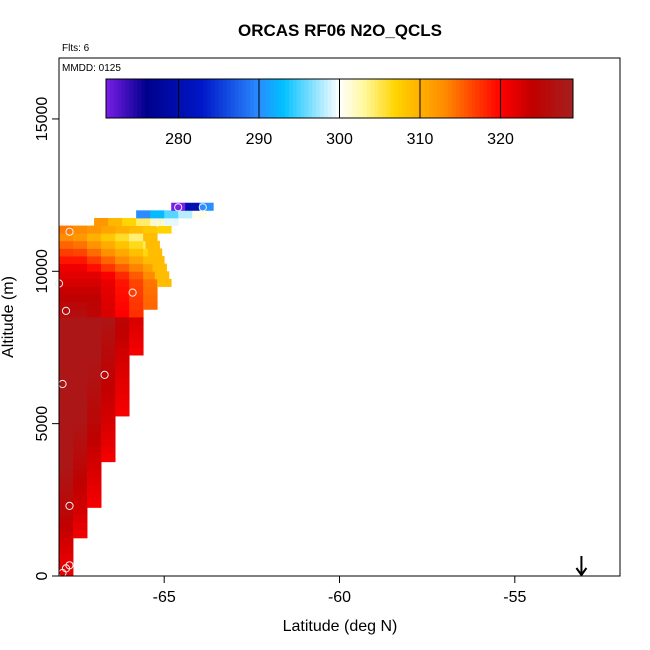  What do you see at coordinates (8, 317) in the screenshot?
I see `y-axis-label: Altitude (m)` at bounding box center [8, 317].